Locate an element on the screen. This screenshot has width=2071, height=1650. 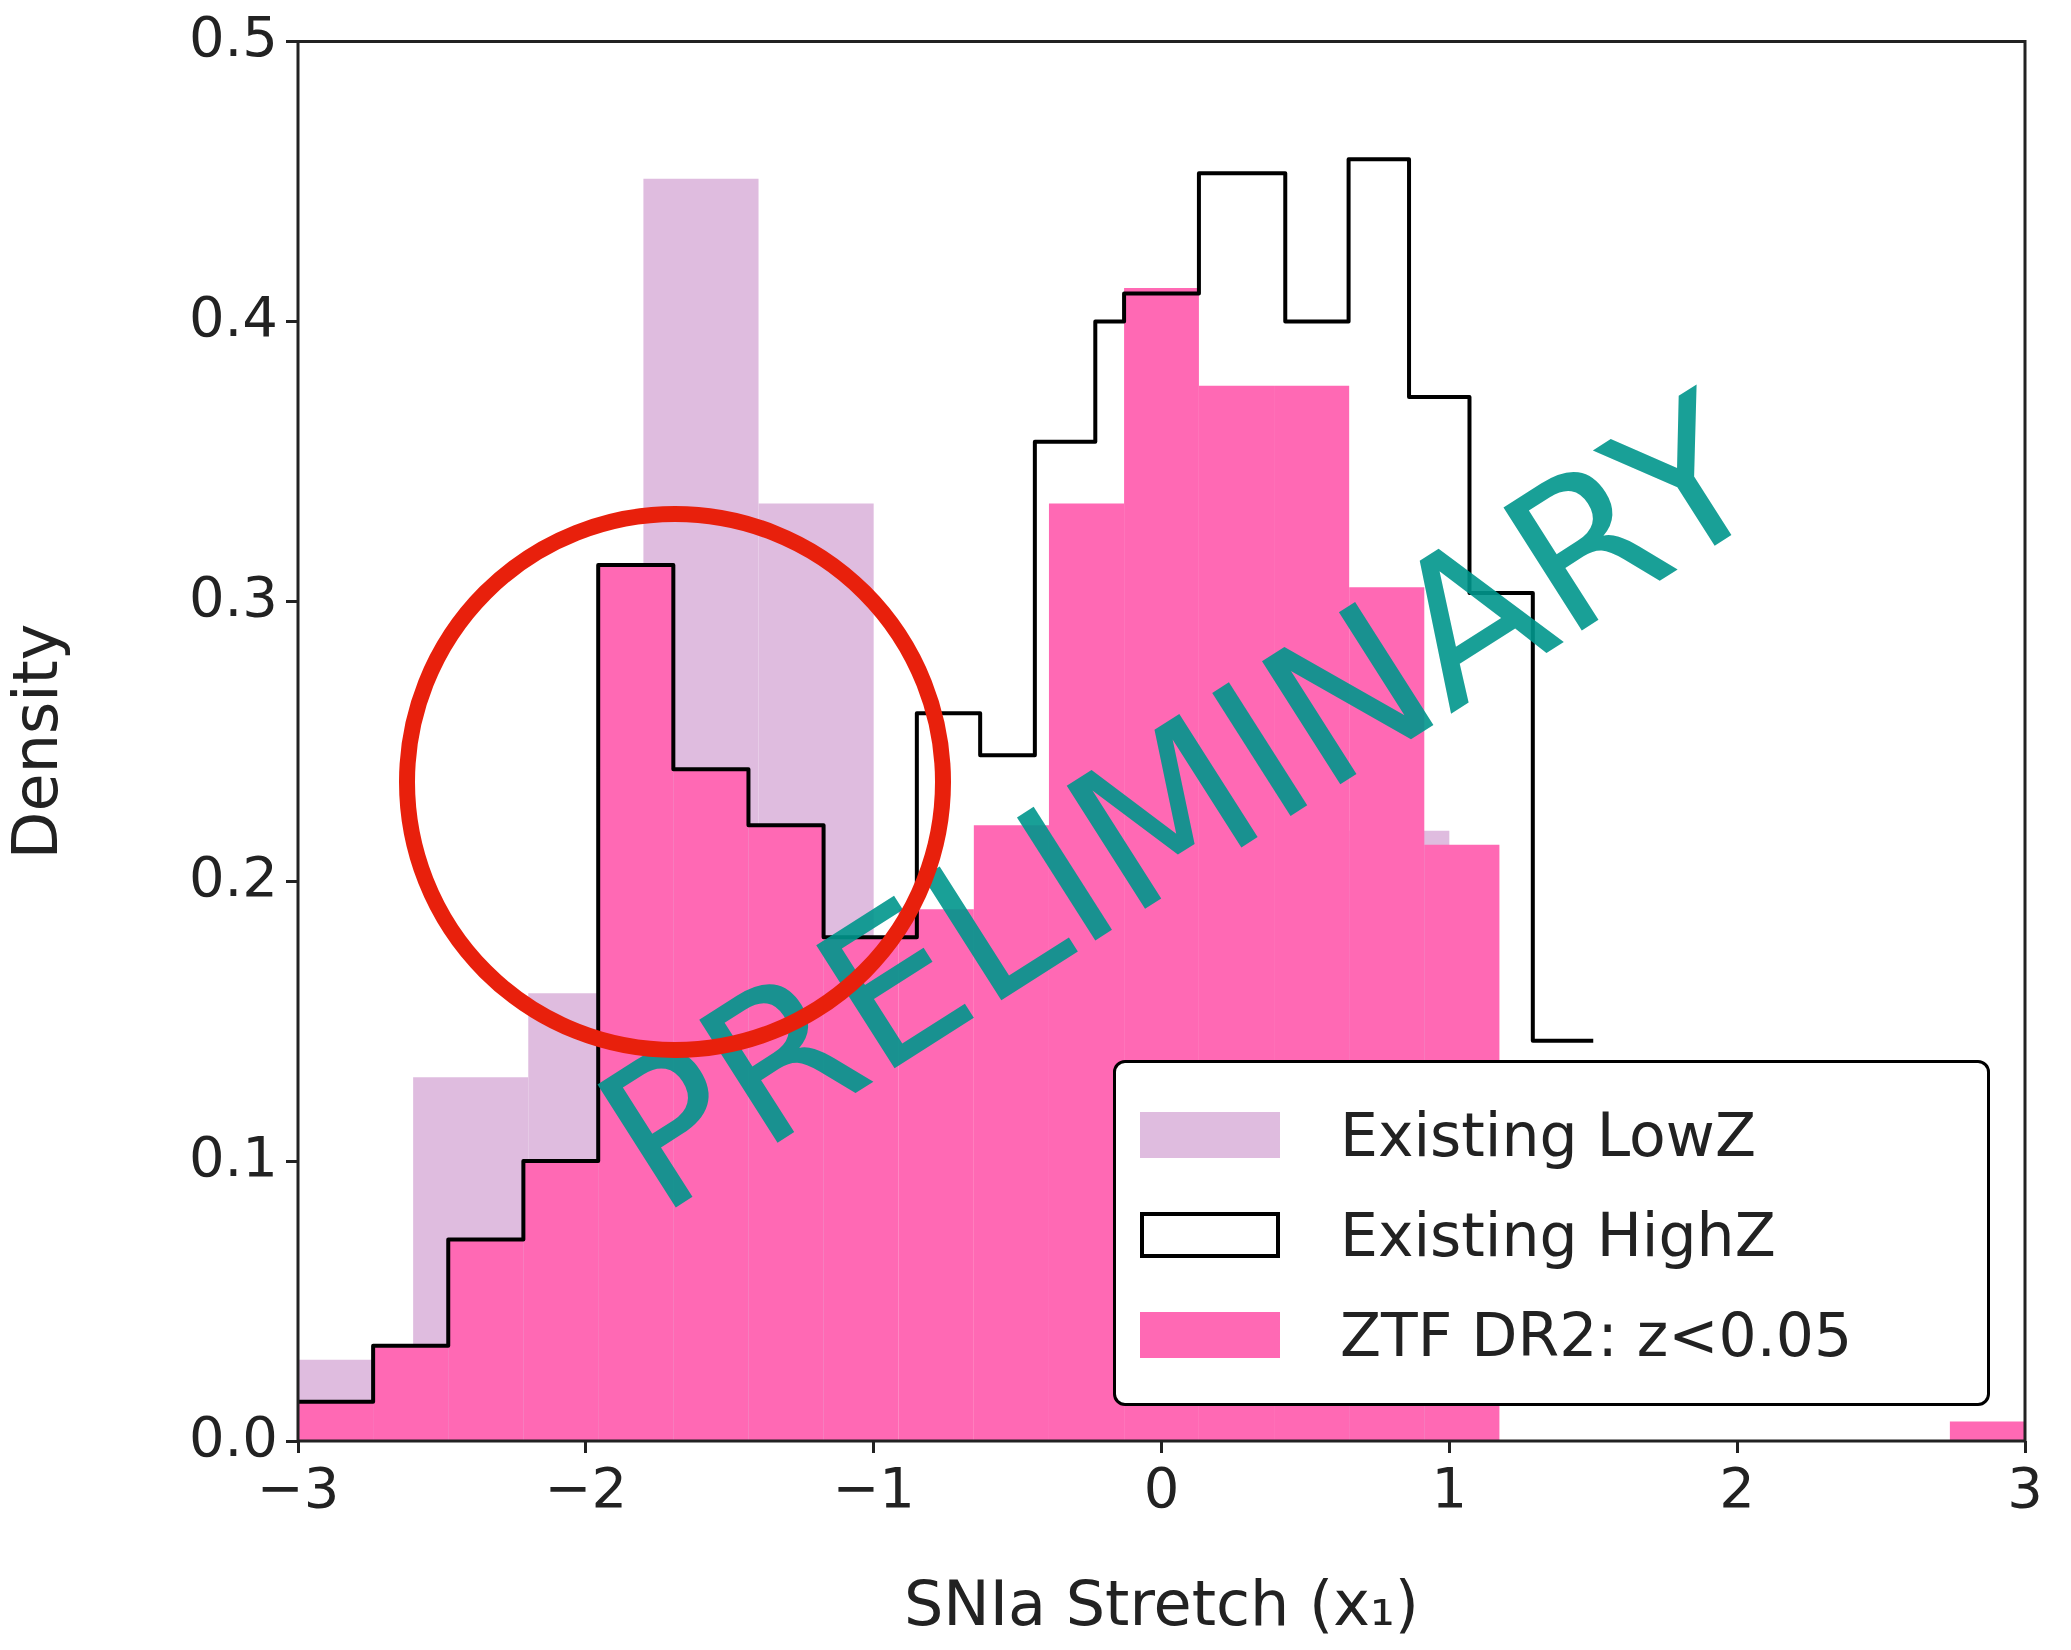
y-tick-label: 0.1 is located at coordinates (233, 1156).